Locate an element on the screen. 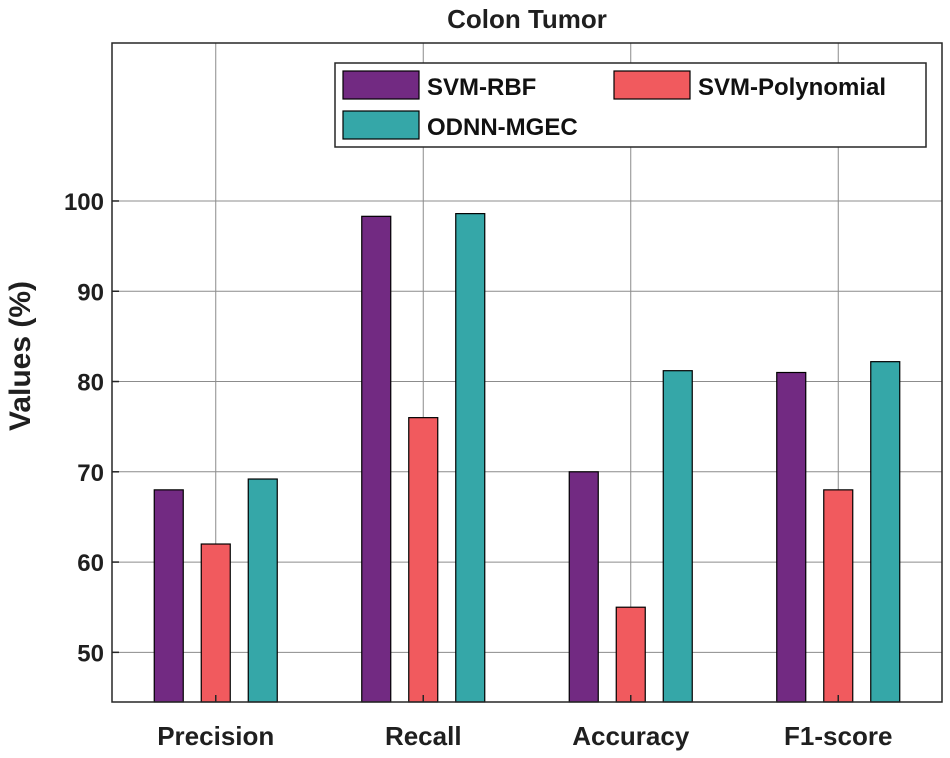 Image resolution: width=950 pixels, height=758 pixels. y-tick-label: 60 is located at coordinates (90, 563).